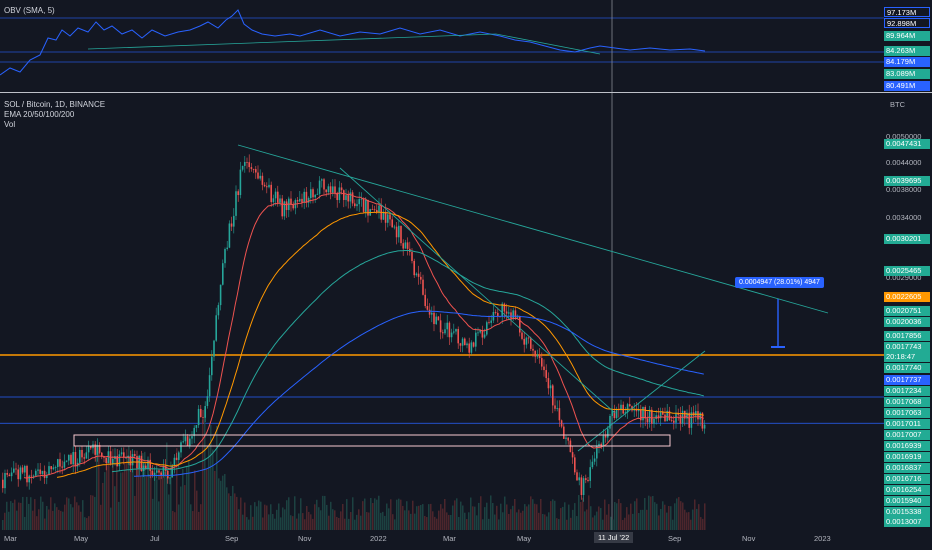 This screenshot has width=932, height=550. Describe the element at coordinates (907, 479) in the screenshot. I see `price-tag: 0.0016716` at that location.